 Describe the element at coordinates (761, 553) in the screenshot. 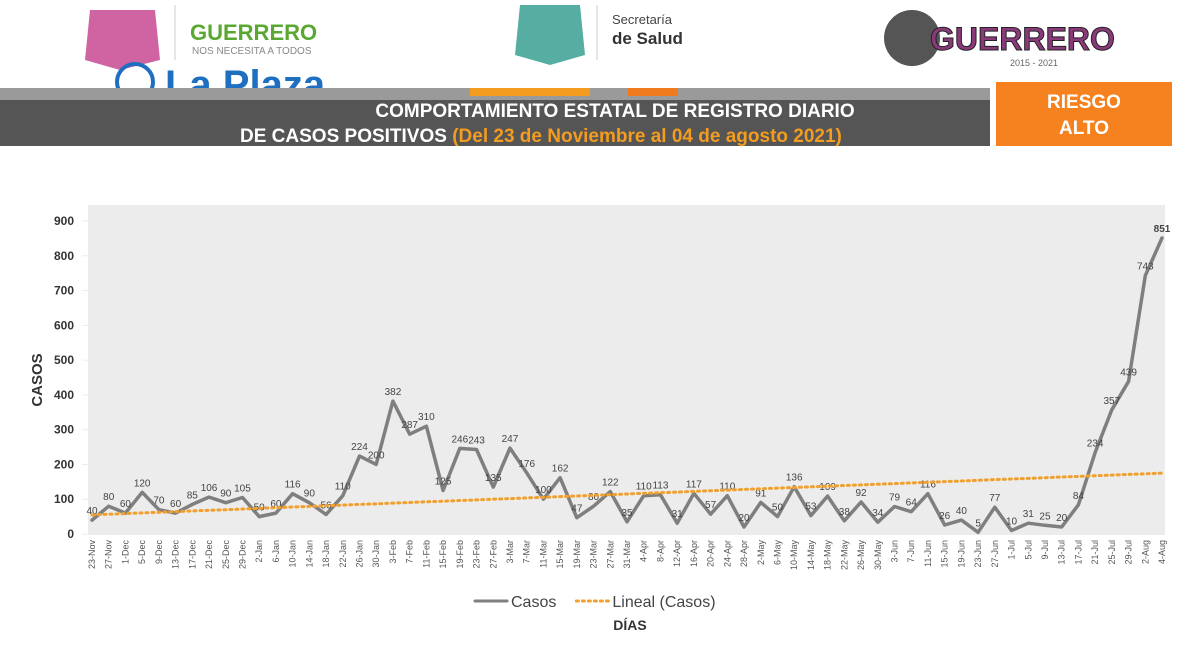

I see `x-tick-label: 2-May` at that location.